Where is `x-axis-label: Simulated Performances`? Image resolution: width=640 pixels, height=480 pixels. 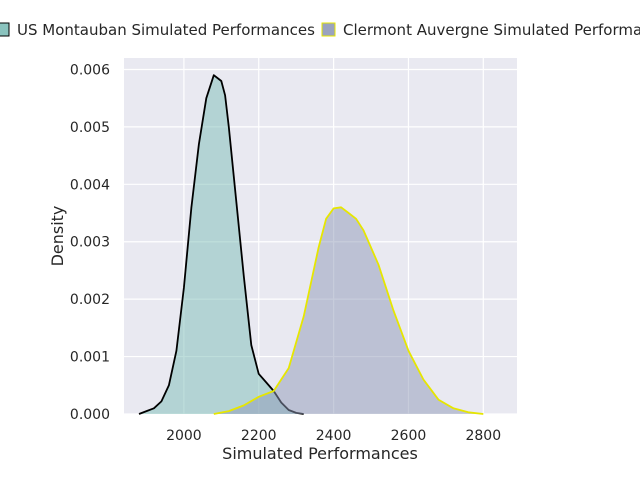
x-axis-label: Simulated Performances is located at coordinates (320, 453).